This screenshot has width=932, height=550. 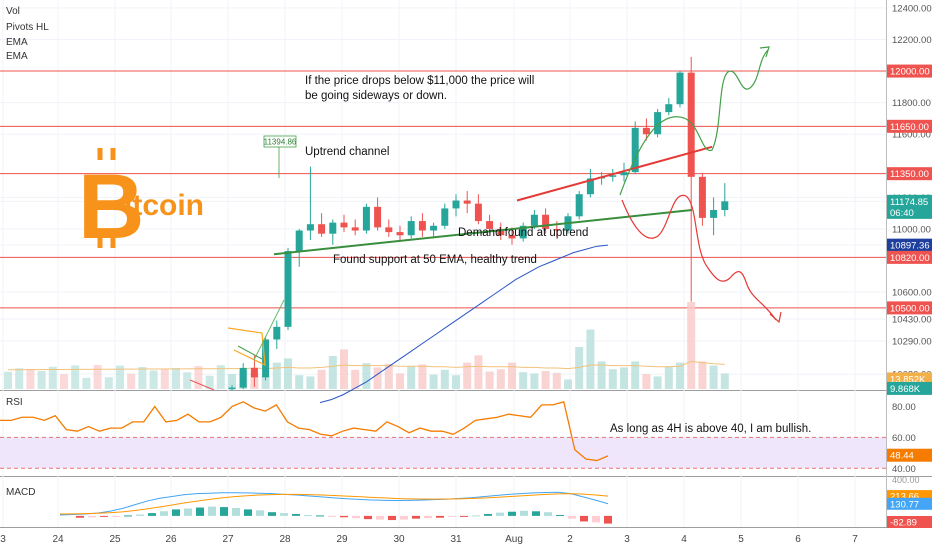 I want to click on macd-value-label: -82.89, so click(x=903, y=523).